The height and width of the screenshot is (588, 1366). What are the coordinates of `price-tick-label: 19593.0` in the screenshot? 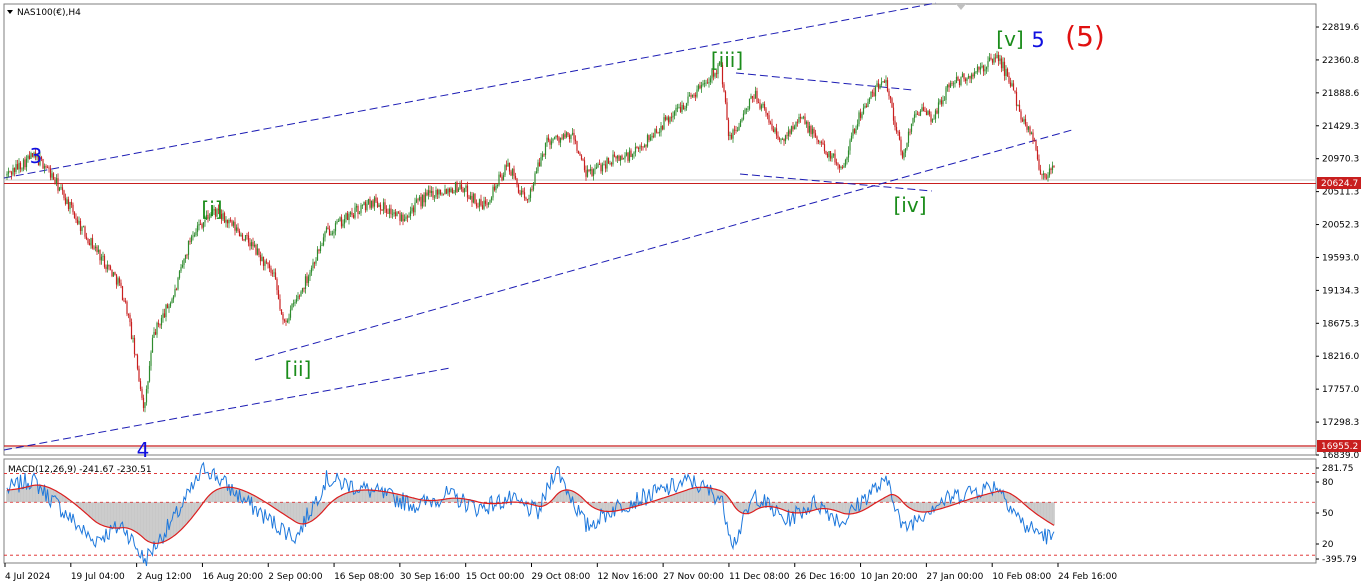 It's located at (1340, 258).